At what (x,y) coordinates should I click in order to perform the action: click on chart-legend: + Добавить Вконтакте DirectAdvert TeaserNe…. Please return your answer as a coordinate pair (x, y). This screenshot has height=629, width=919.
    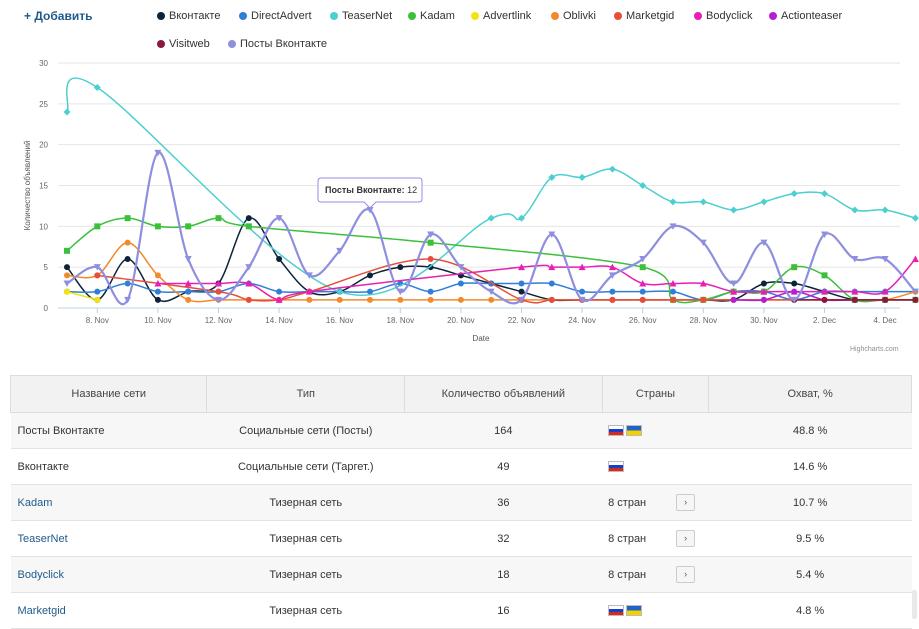
    Looking at the image, I should click on (459, 30).